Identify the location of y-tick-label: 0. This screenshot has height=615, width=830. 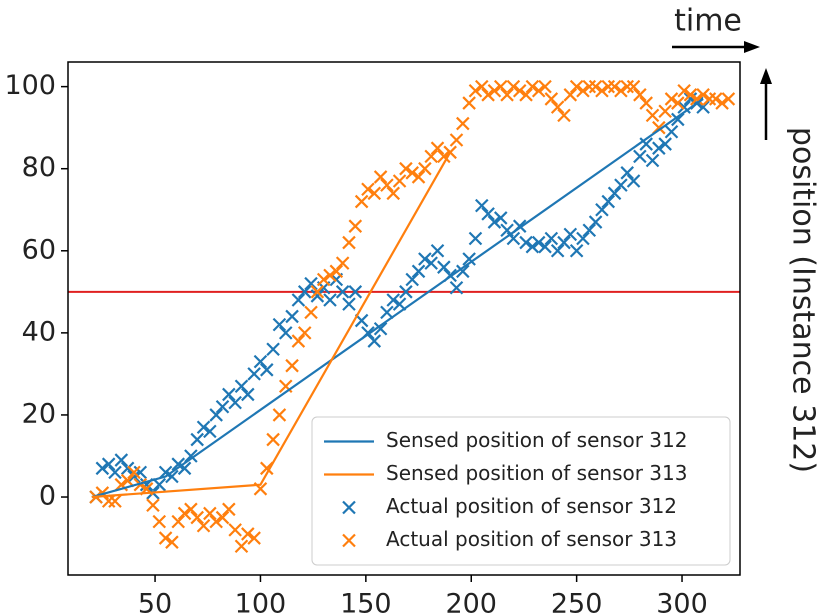
(47, 496).